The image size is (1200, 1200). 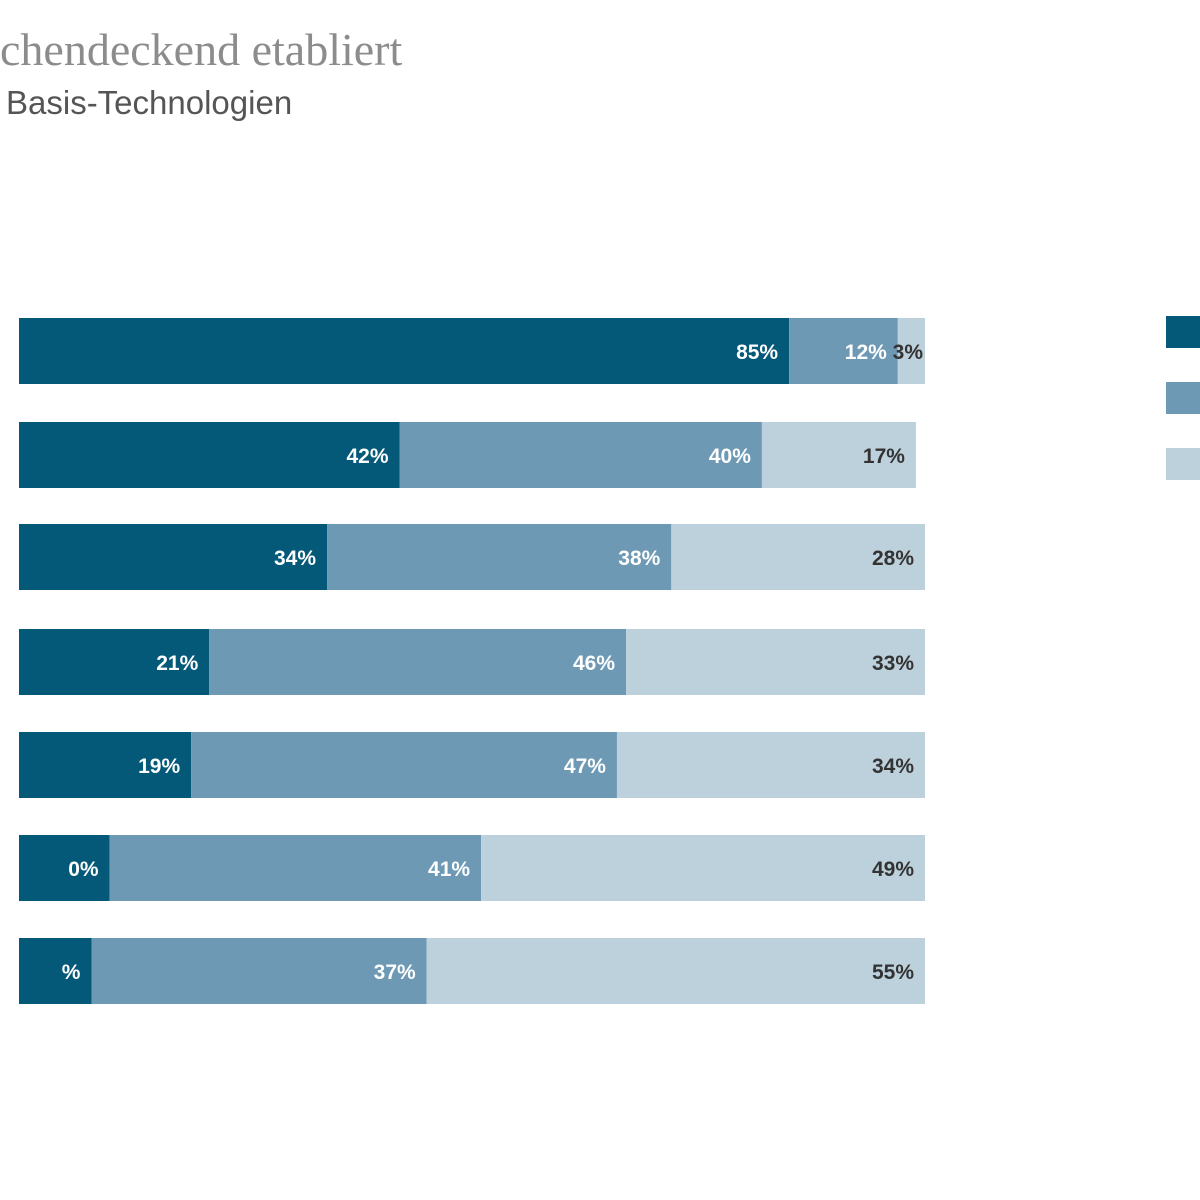 I want to click on bar-segment-s2-r2, so click(x=580, y=455).